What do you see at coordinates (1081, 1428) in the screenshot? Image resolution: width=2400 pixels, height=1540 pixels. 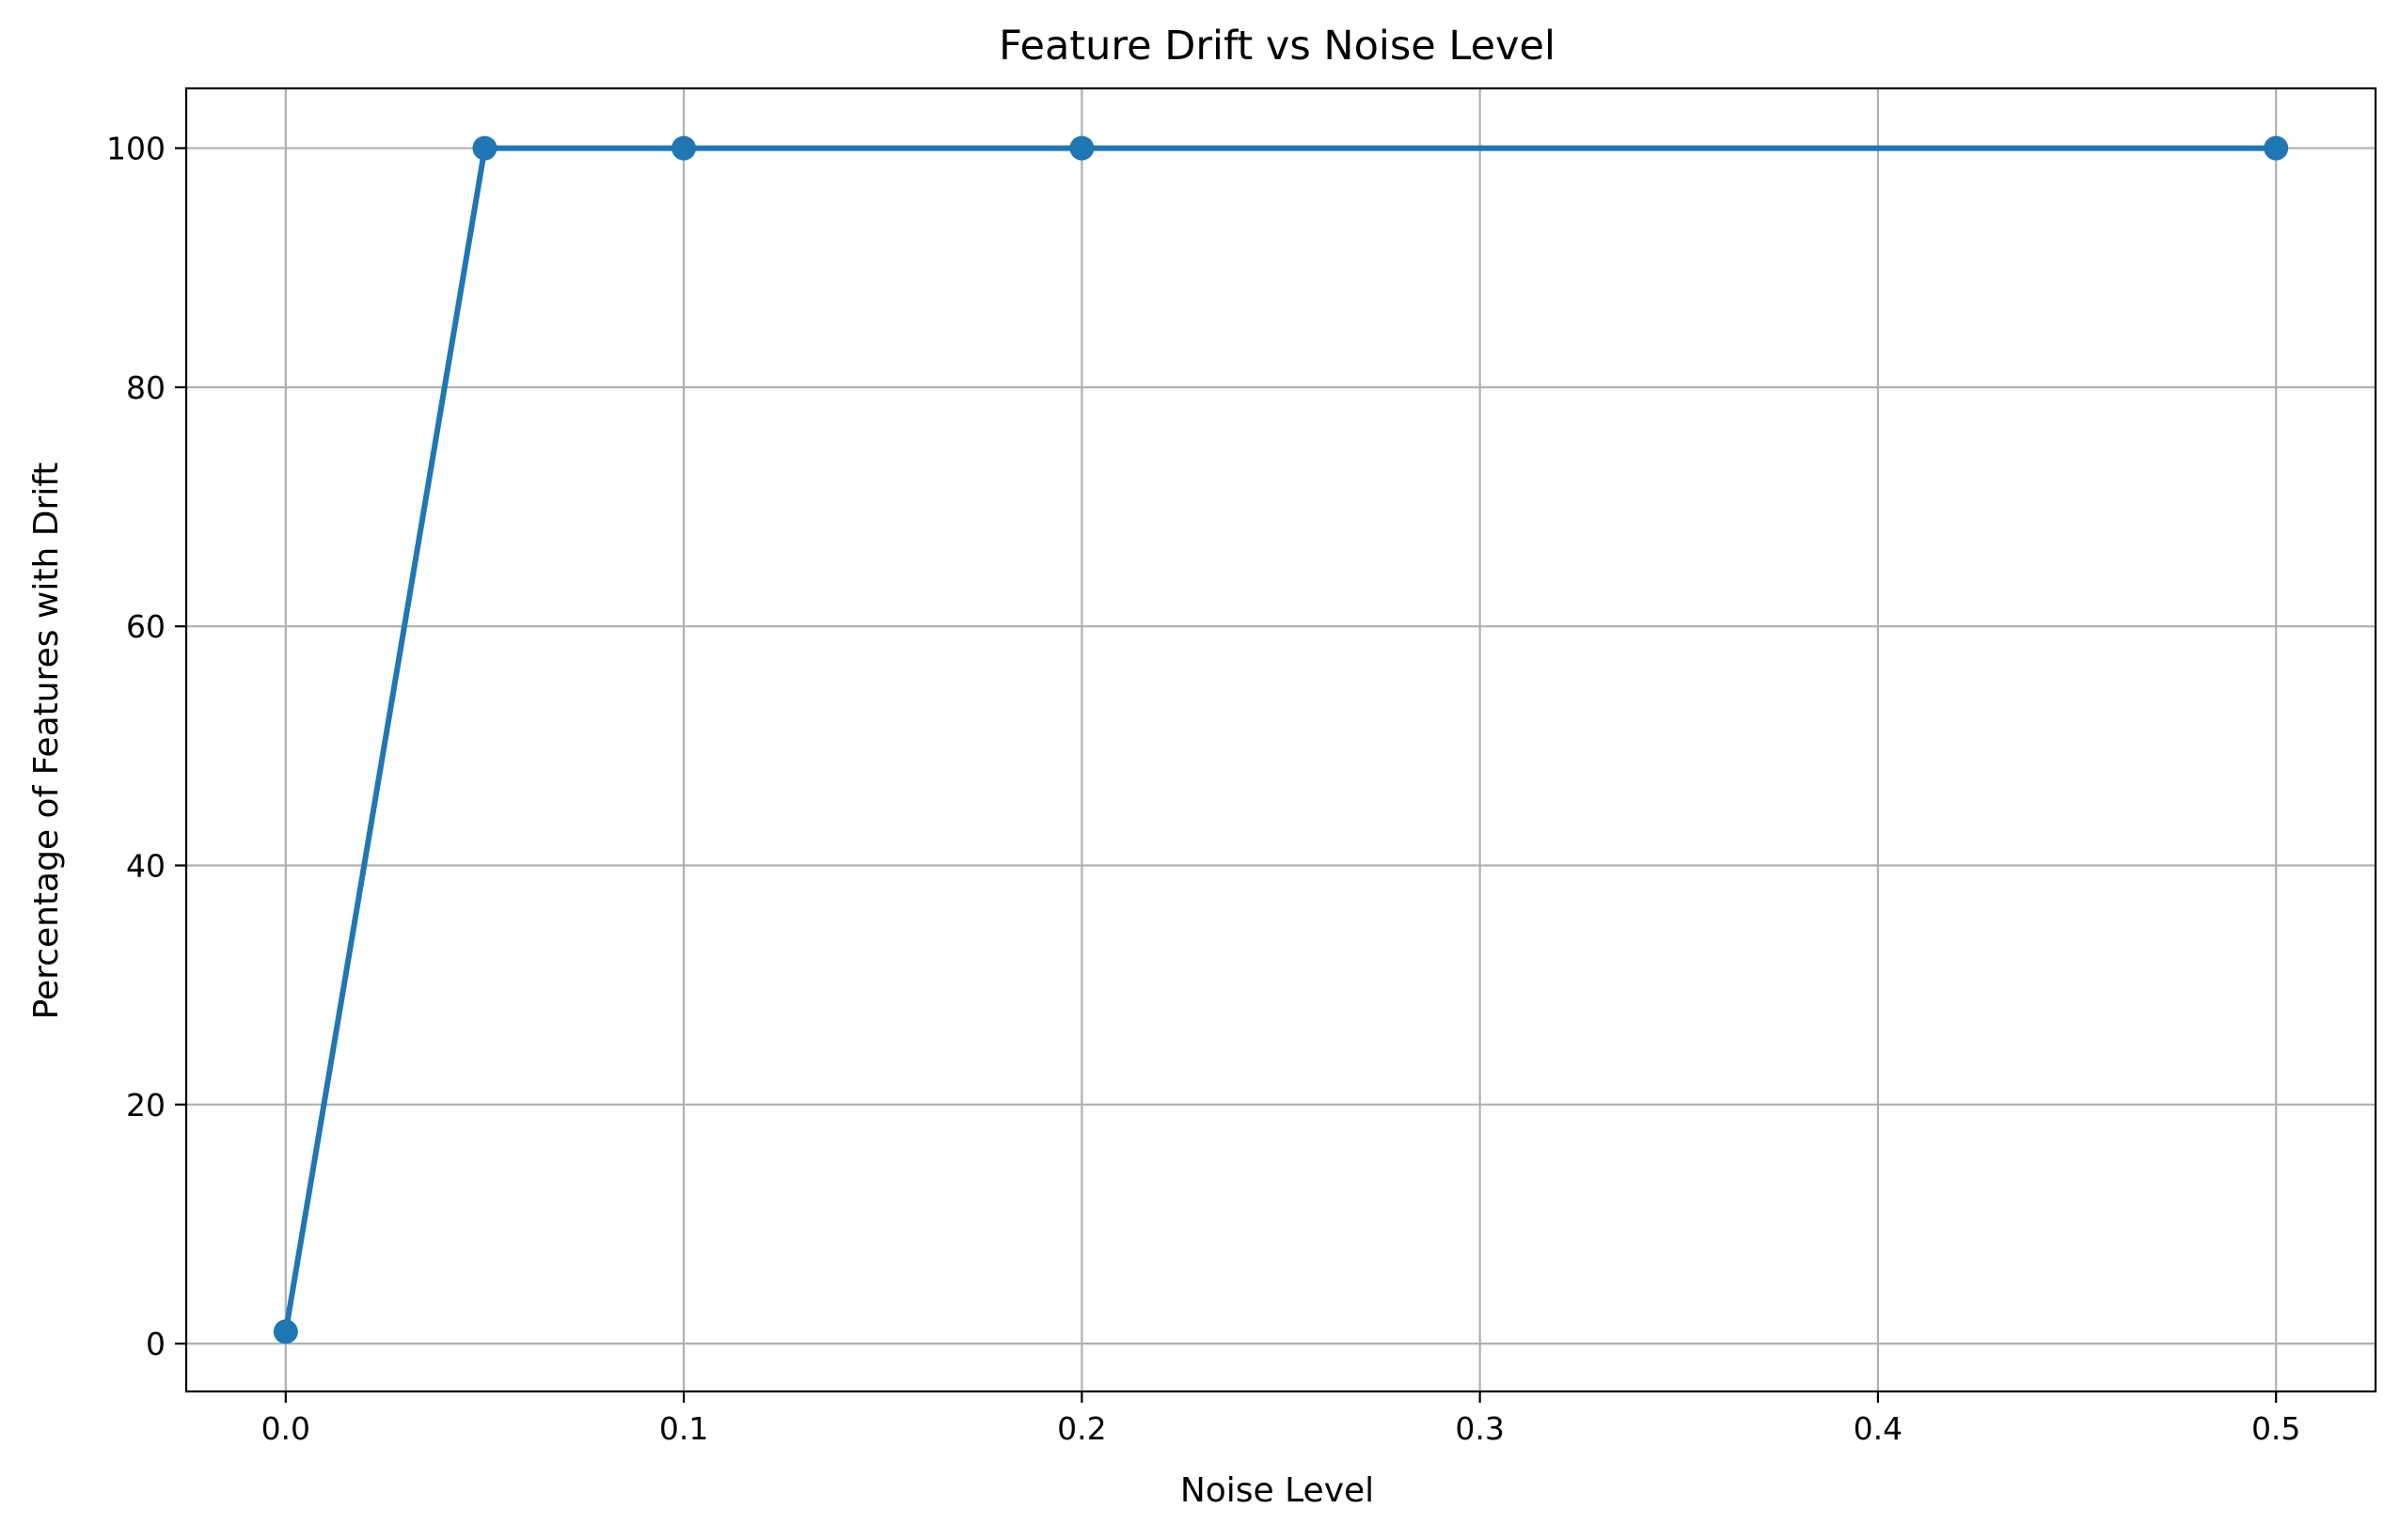 I see `x-tick-label: 0.2` at bounding box center [1081, 1428].